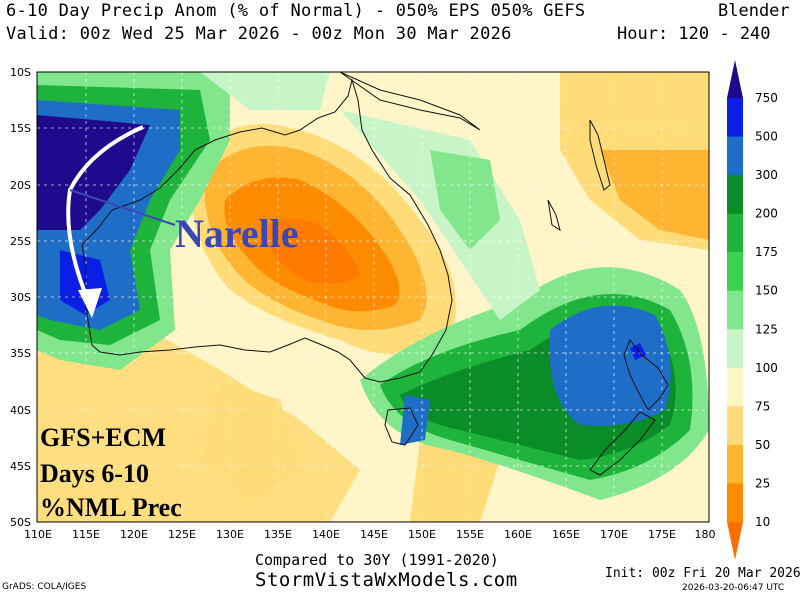  I want to click on storm-track-arrow, so click(121, 221).